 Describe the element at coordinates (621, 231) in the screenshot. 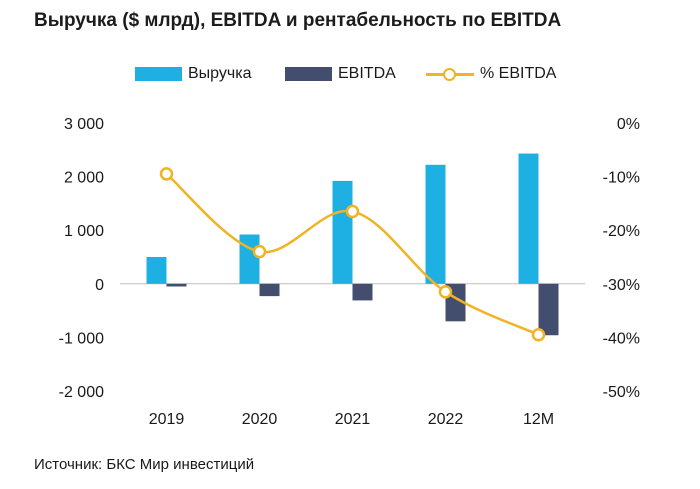

I see `y-right-tick-label: -20%` at that location.